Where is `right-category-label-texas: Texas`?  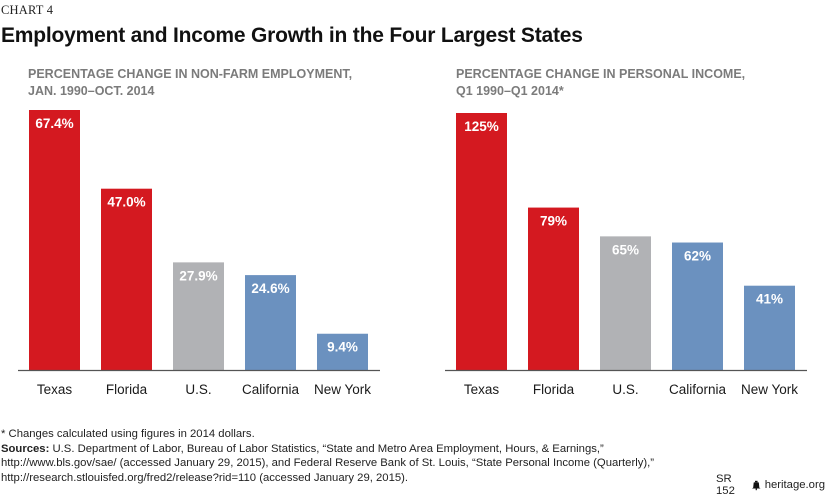 right-category-label-texas: Texas is located at coordinates (482, 389).